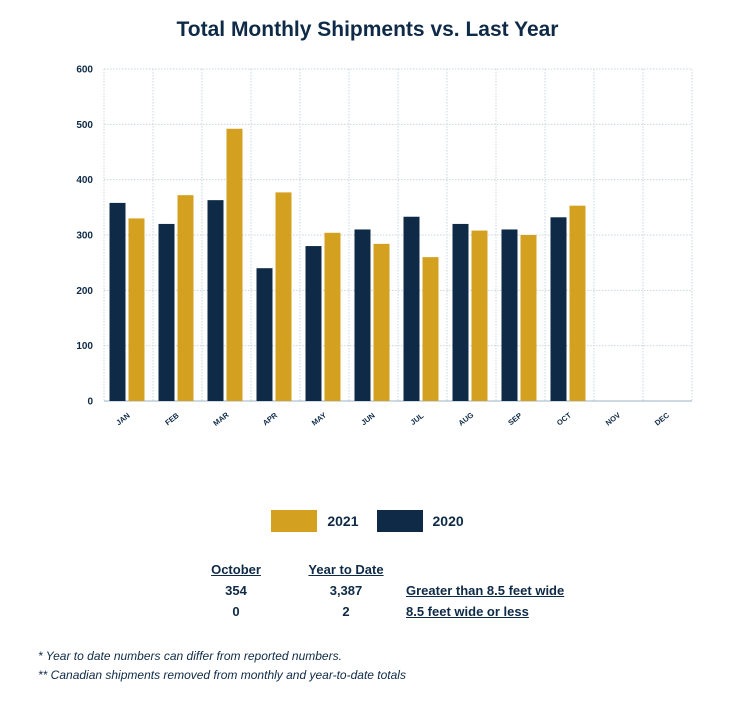  I want to click on x-tick-label: JAN, so click(122, 419).